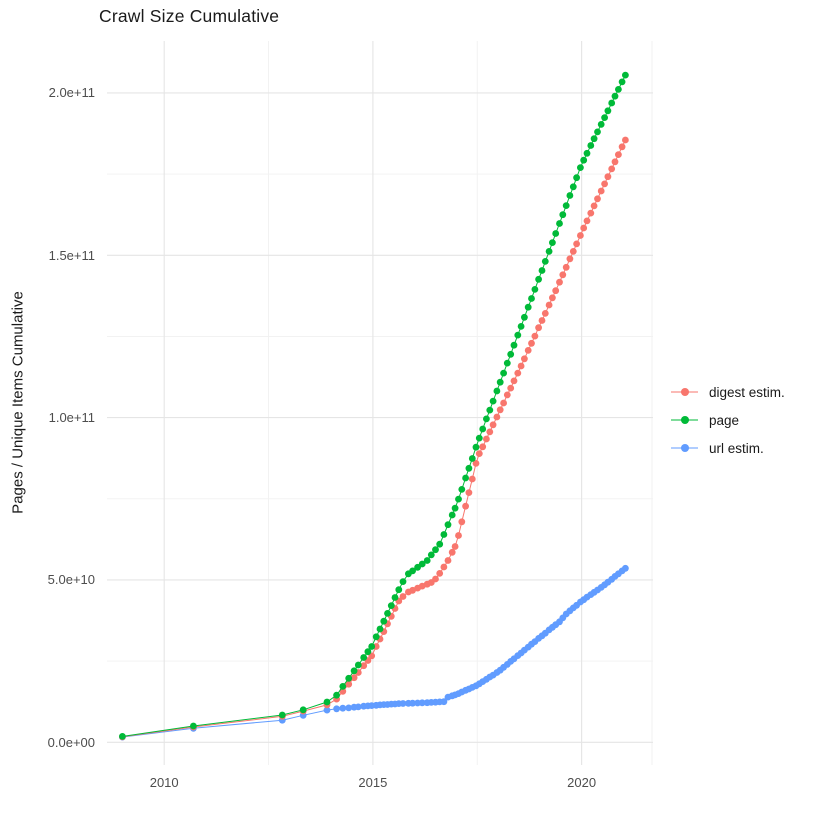  What do you see at coordinates (684, 448) in the screenshot?
I see `legend-key-url-estim-icon` at bounding box center [684, 448].